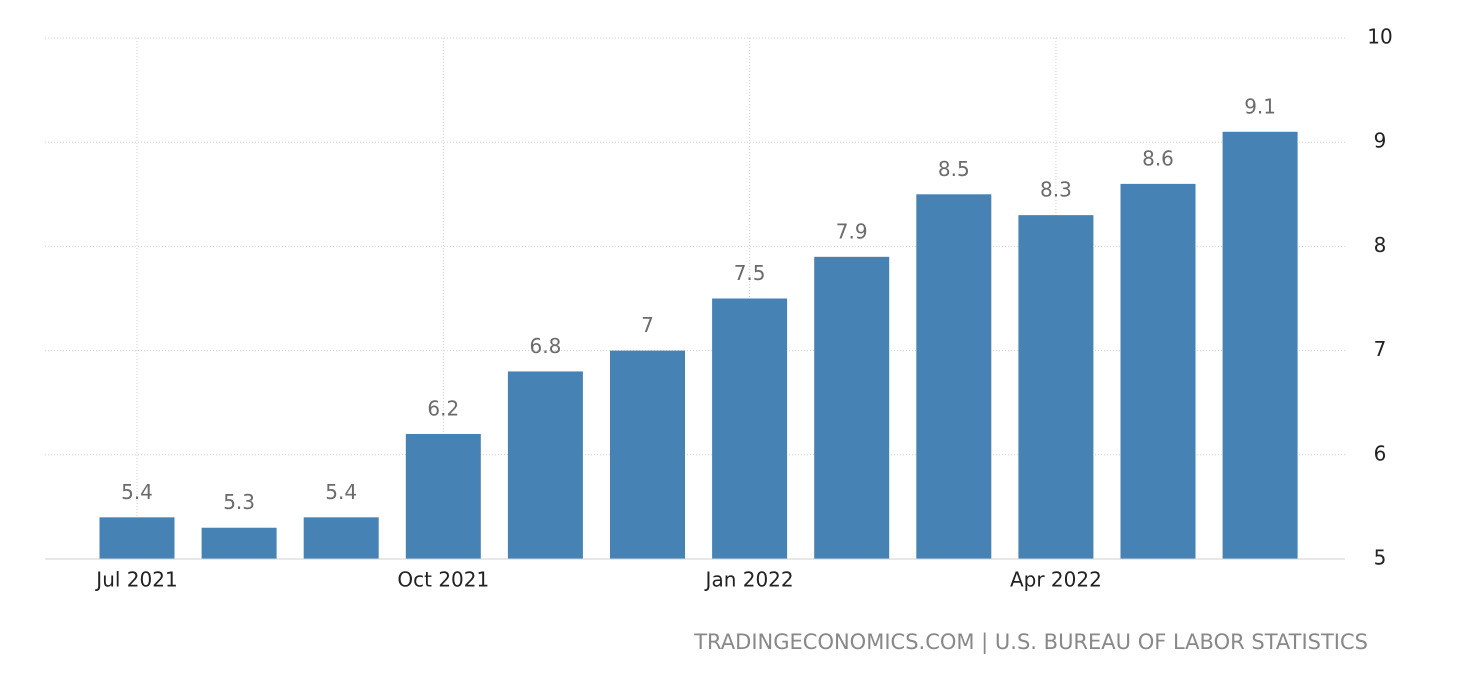 This screenshot has height=680, width=1460. Describe the element at coordinates (135, 580) in the screenshot. I see `x-tick-label: Jul 2021` at that location.